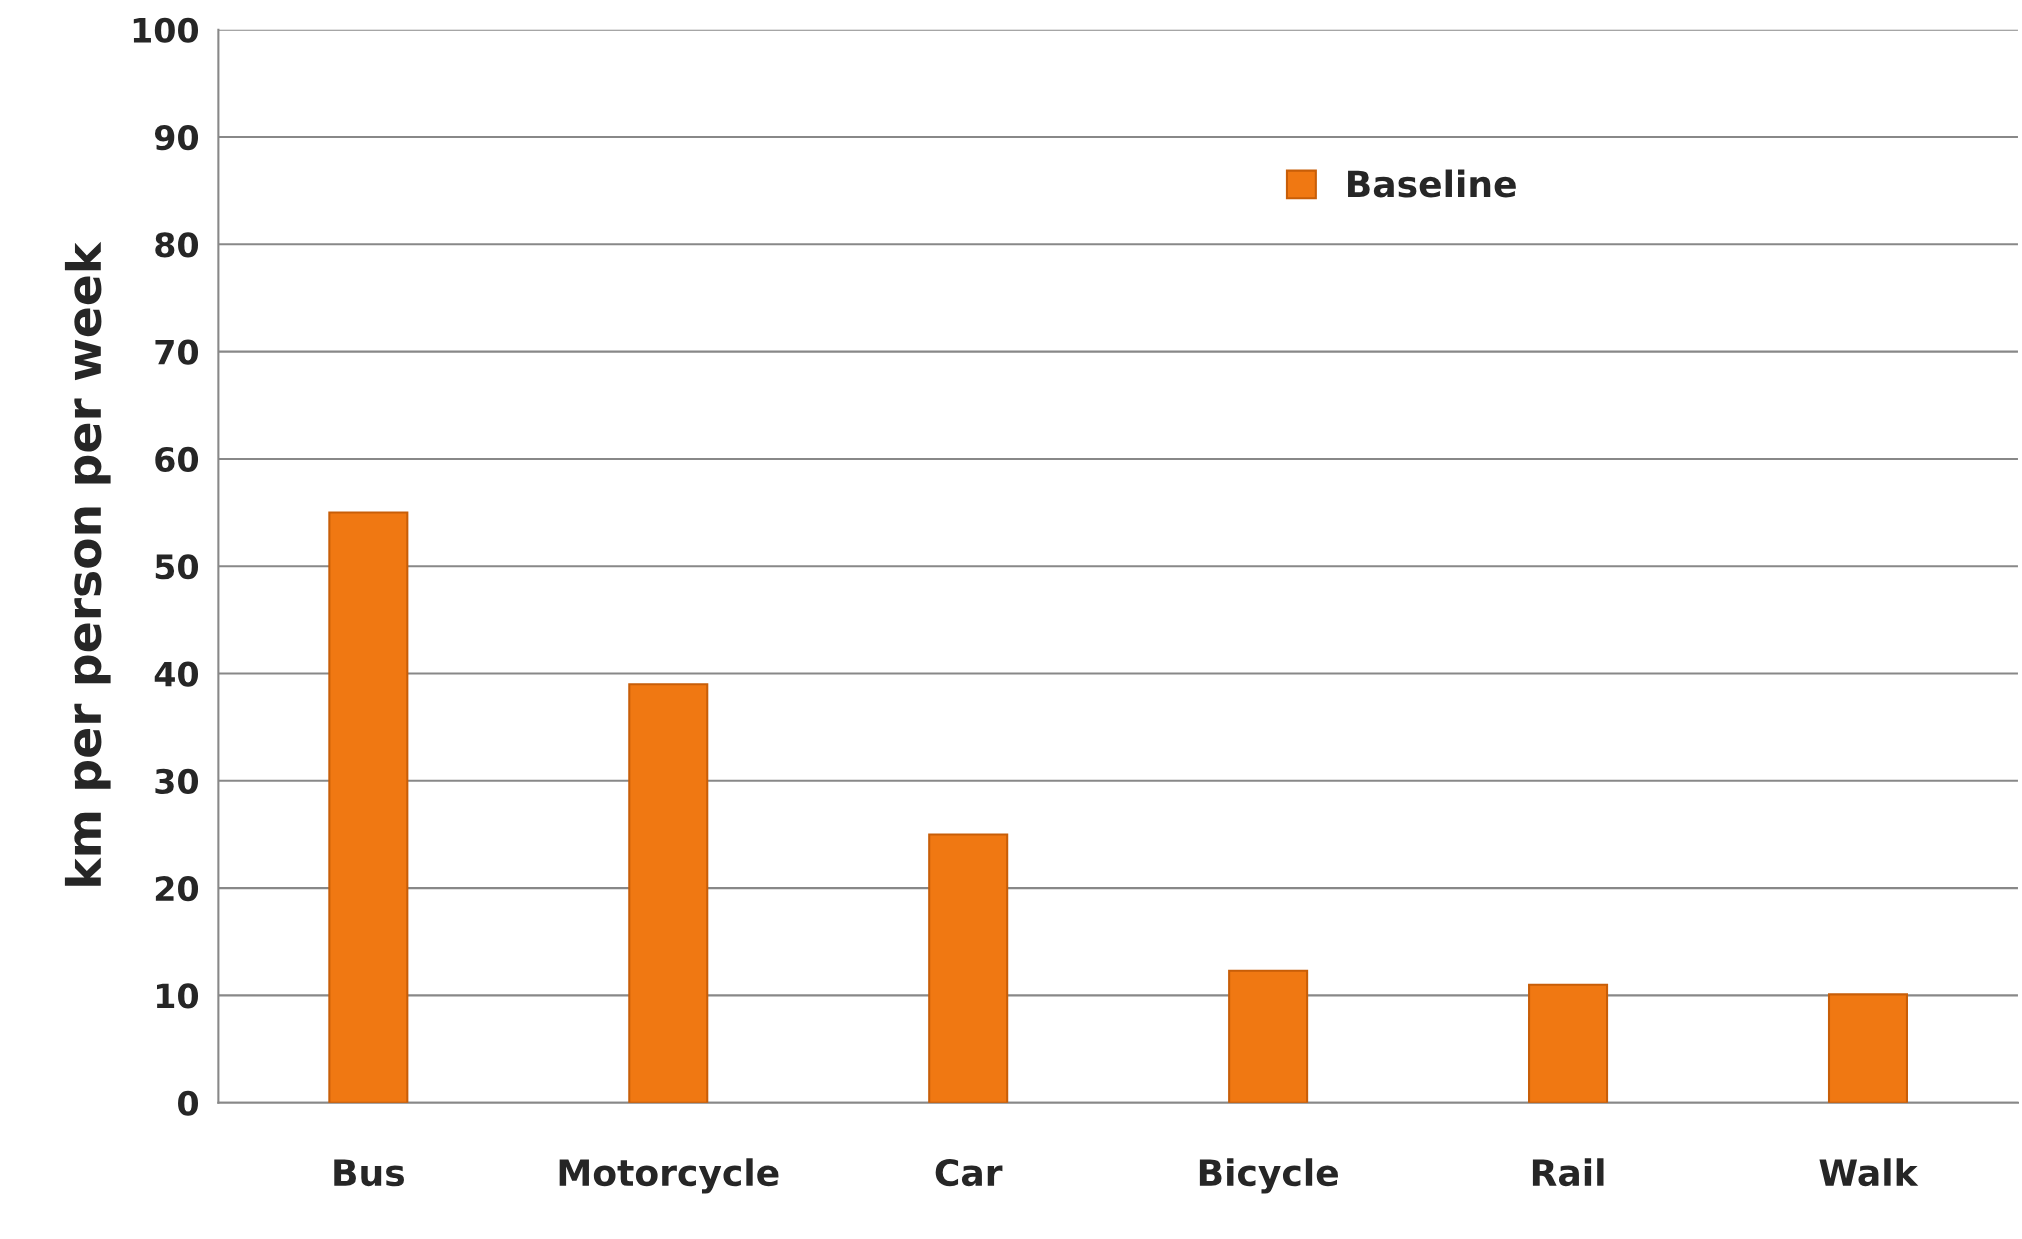 This screenshot has width=2022, height=1239. I want to click on y-tick-label: 50, so click(177, 567).